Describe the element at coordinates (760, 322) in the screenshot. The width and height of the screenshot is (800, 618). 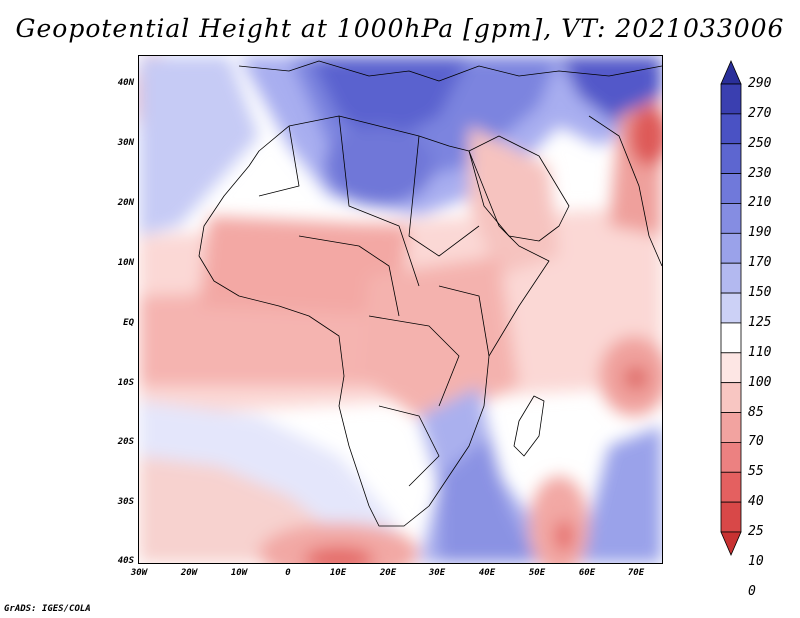
I see `colorbar-level-label: 125` at that location.